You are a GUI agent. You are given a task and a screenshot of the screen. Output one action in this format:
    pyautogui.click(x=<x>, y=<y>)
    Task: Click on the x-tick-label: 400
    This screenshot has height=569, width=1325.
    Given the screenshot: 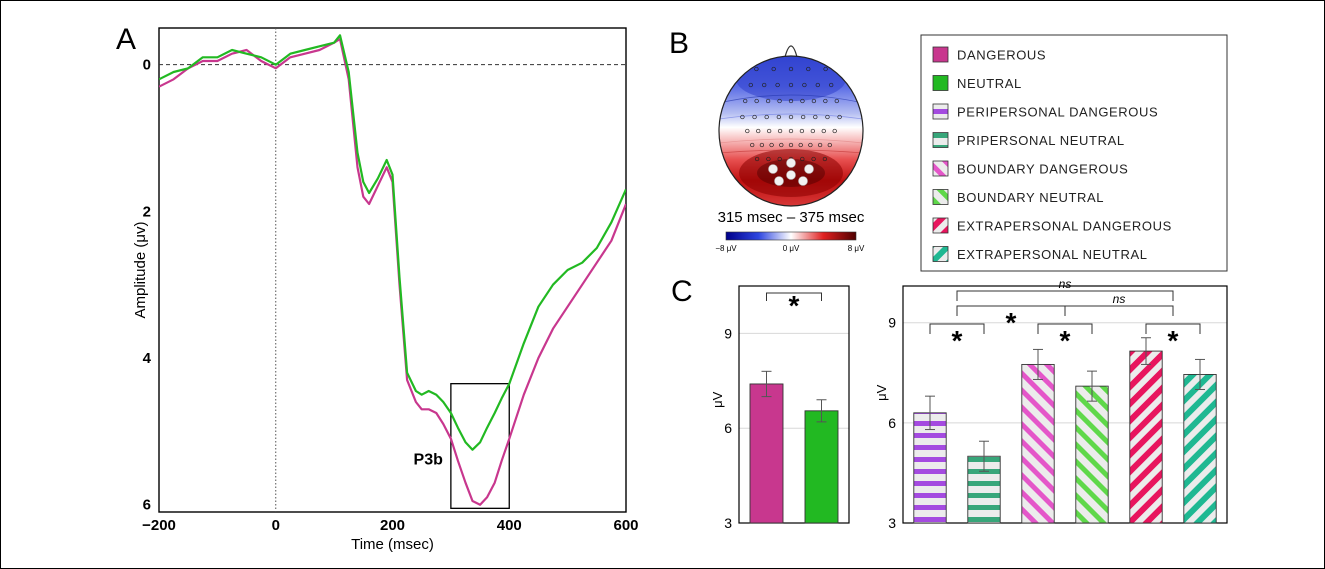 What is the action you would take?
    pyautogui.click(x=509, y=525)
    